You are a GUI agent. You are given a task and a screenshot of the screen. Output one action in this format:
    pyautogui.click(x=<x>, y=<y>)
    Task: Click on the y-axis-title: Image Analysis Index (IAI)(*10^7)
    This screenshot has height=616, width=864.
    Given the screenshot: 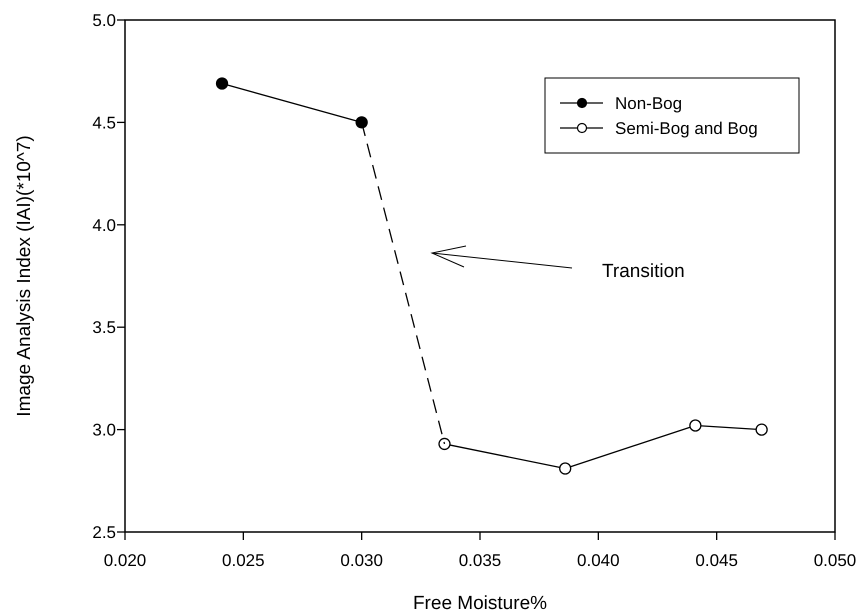 What is the action you would take?
    pyautogui.click(x=24, y=276)
    